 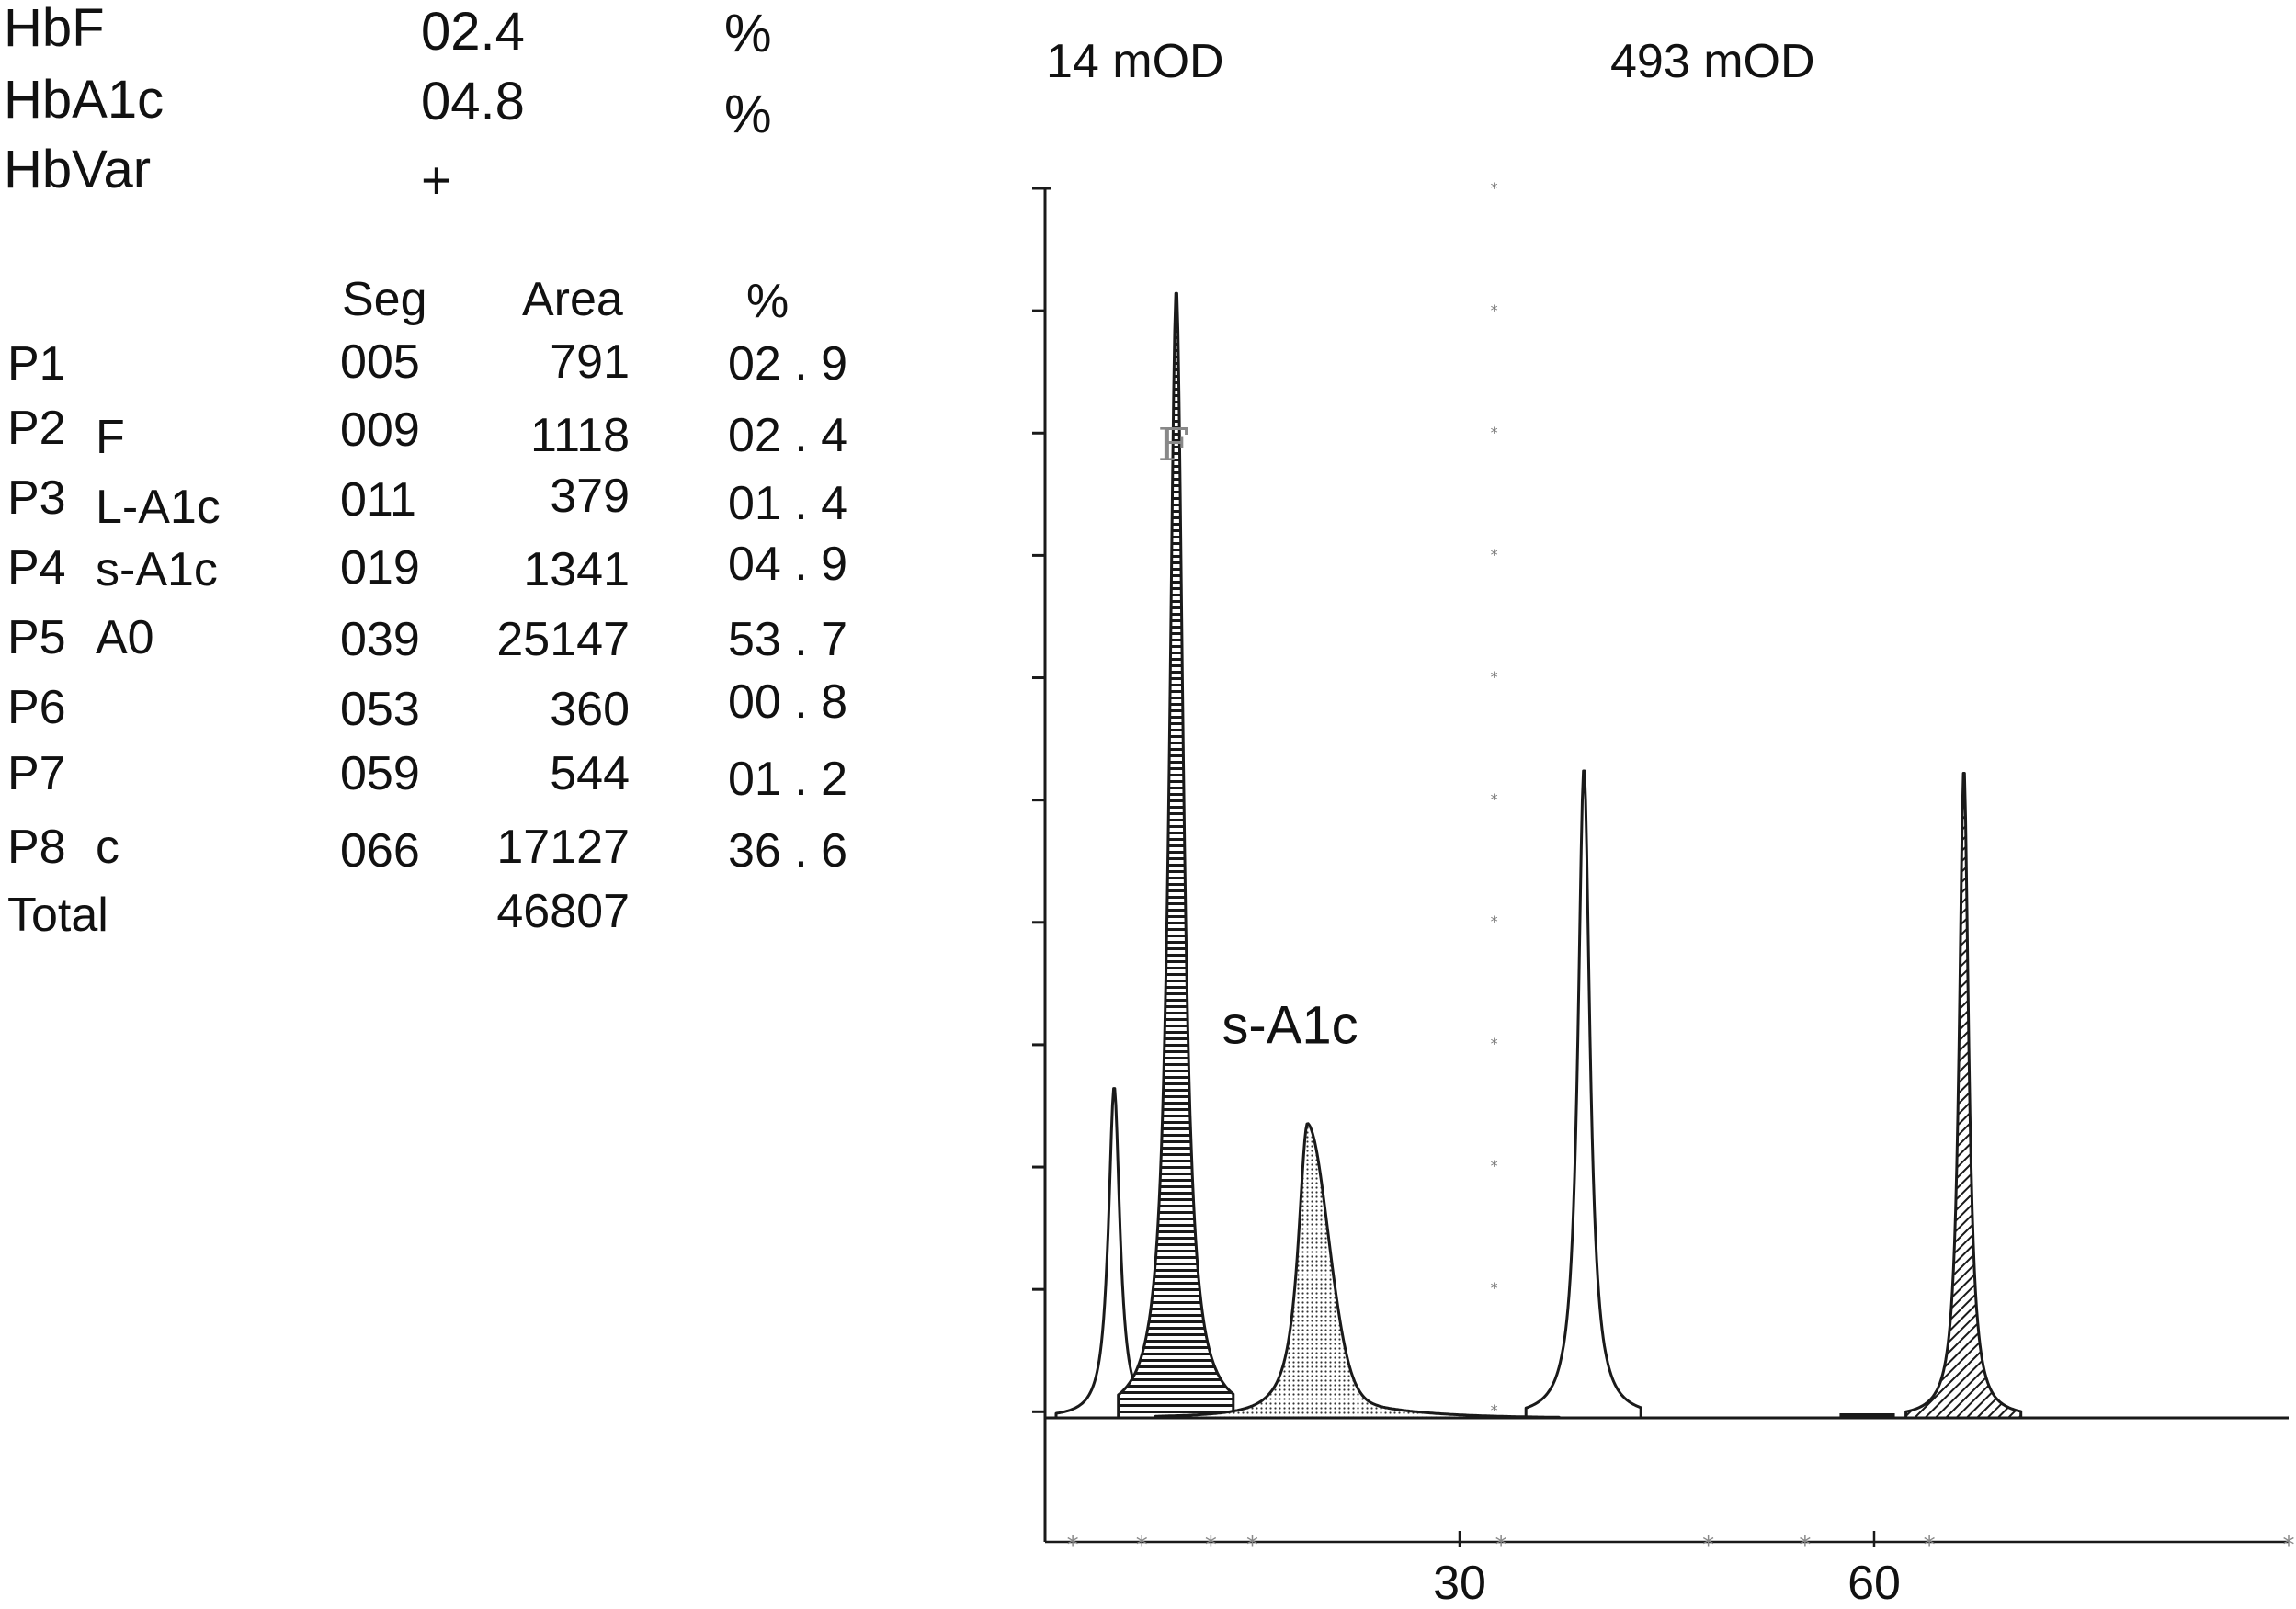 What do you see at coordinates (563, 911) in the screenshot?
I see `total-area: 46807` at bounding box center [563, 911].